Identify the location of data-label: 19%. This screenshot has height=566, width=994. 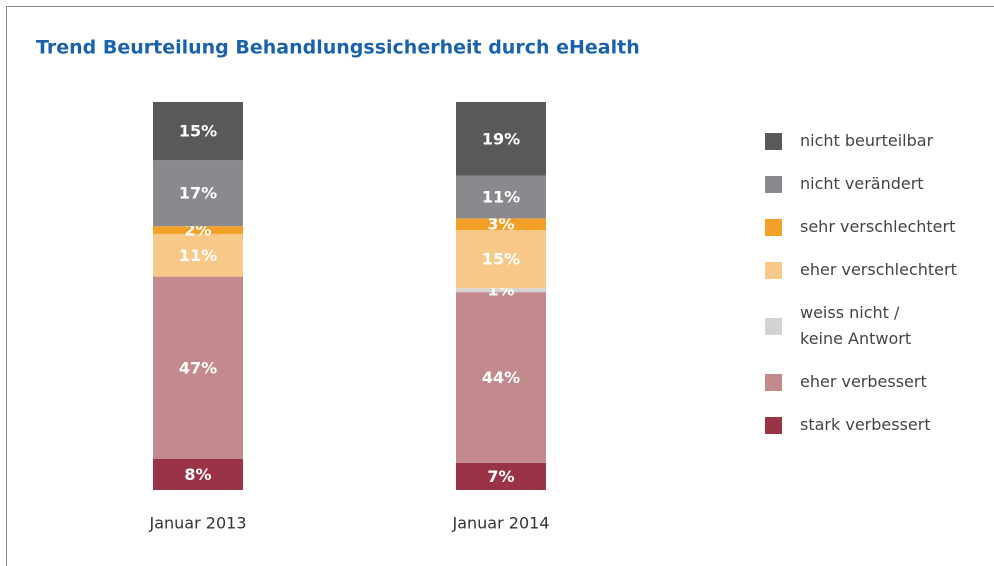
(501, 138).